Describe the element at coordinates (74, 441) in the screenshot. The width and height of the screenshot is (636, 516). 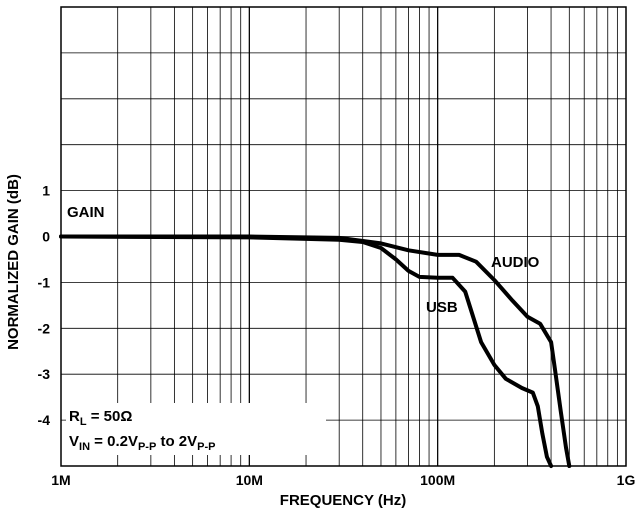
I see `vin-symbol: V` at that location.